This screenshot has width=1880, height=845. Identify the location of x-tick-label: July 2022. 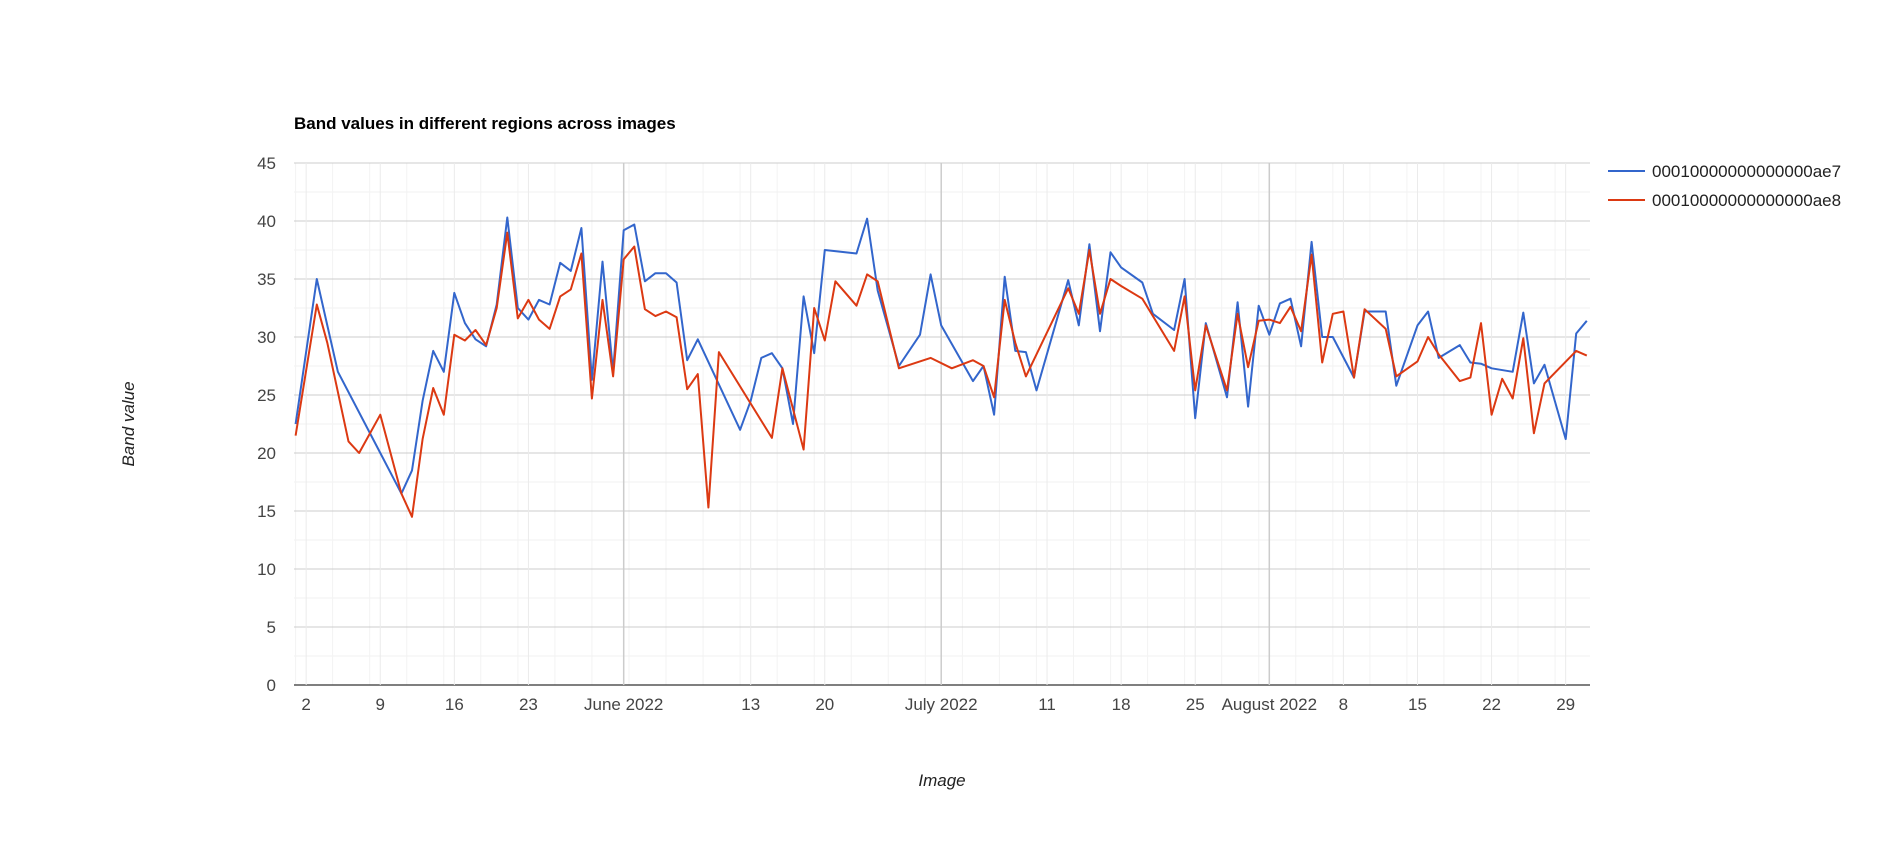
(941, 704).